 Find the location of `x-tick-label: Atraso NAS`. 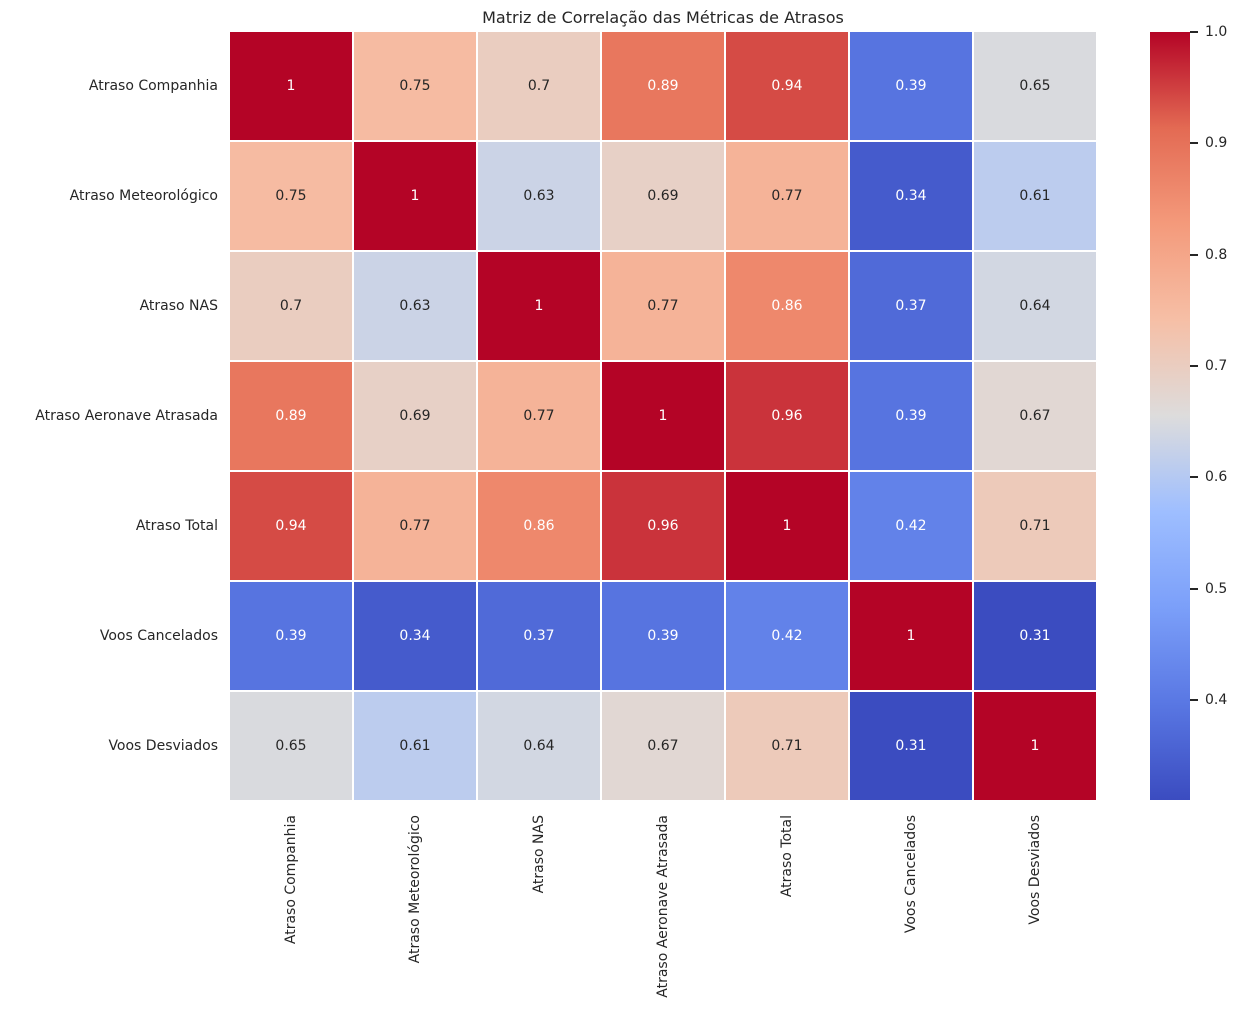

x-tick-label: Atraso NAS is located at coordinates (539, 854).